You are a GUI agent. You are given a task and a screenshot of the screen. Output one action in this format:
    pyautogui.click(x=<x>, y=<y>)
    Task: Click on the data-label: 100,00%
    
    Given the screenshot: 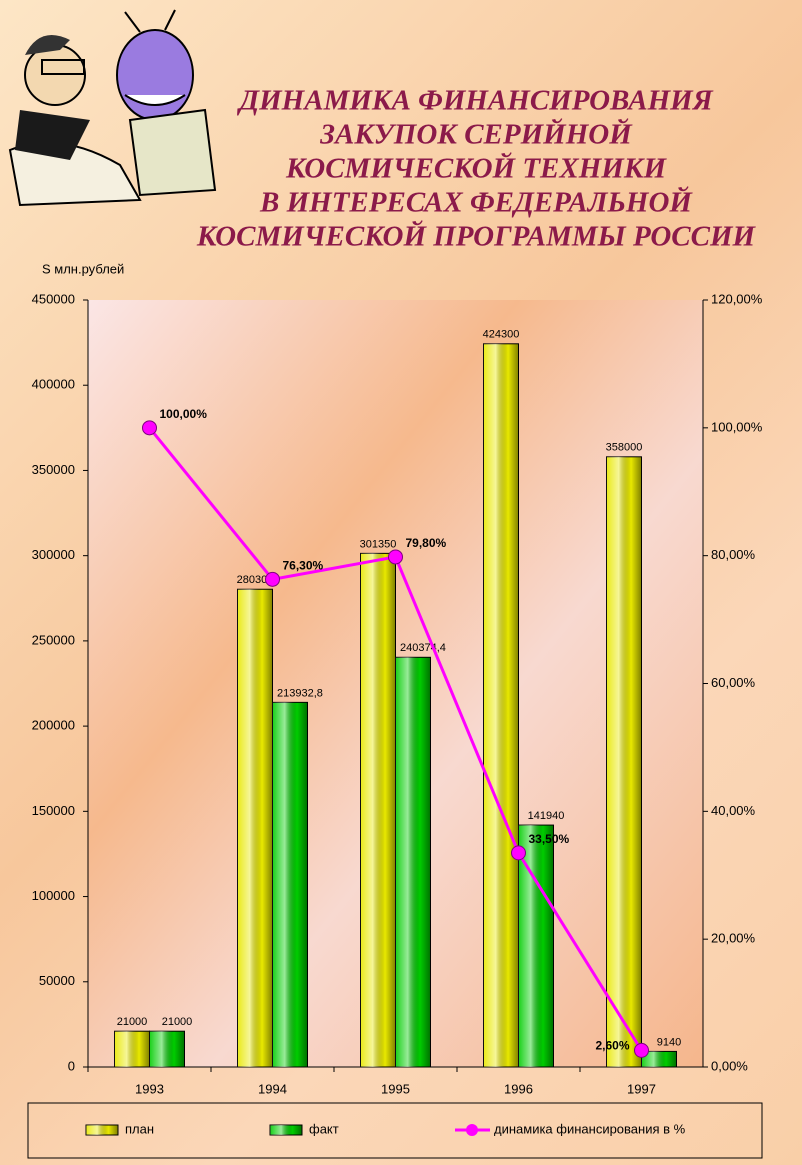 What is the action you would take?
    pyautogui.click(x=184, y=414)
    